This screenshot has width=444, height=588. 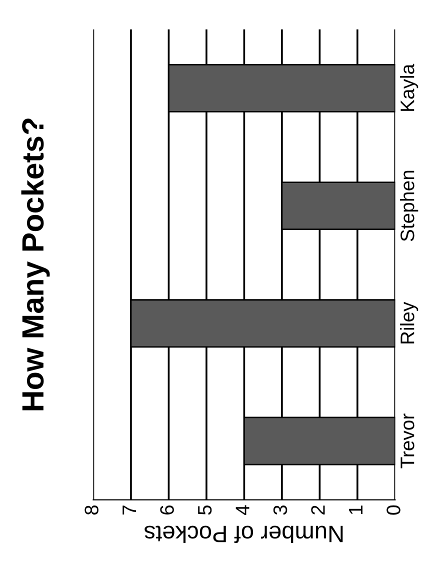 What do you see at coordinates (167, 510) in the screenshot?
I see `x-tick-label: 6` at bounding box center [167, 510].